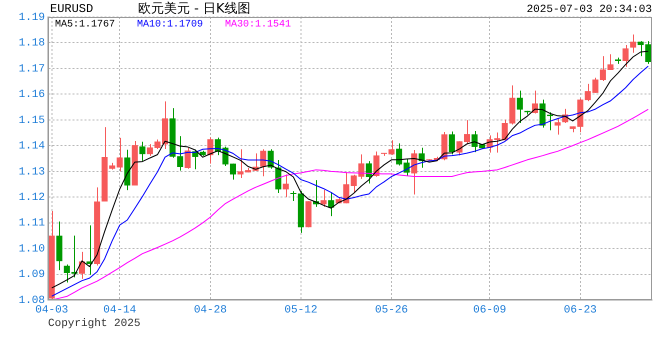 Image resolution: width=660 pixels, height=360 pixels. What do you see at coordinates (391, 310) in the screenshot?
I see `x-tick-label: 05-26` at bounding box center [391, 310].